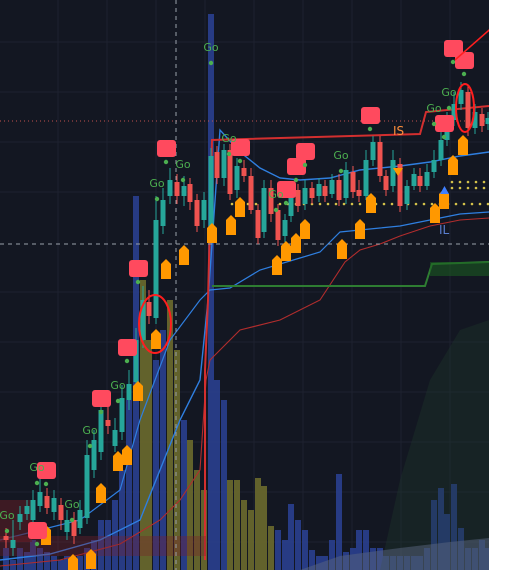 The image size is (512, 570). What do you see at coordinates (398, 172) in the screenshot?
I see `down-triangle-icon` at bounding box center [398, 172].